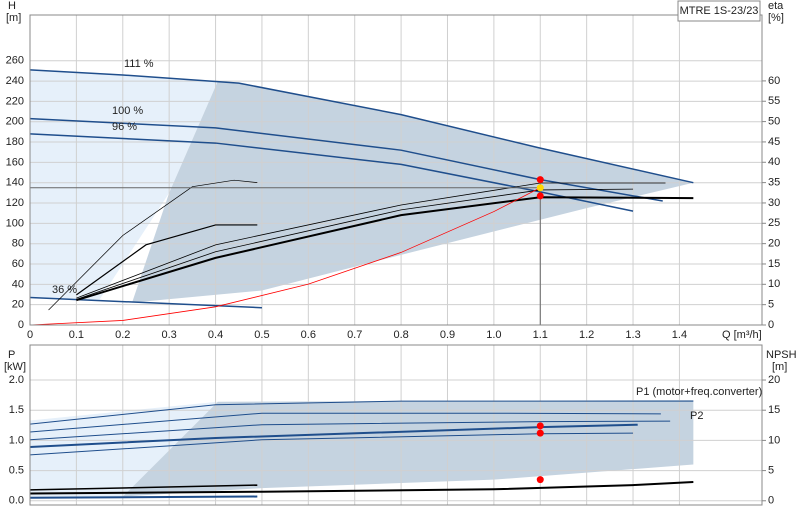 This screenshot has width=800, height=520. What do you see at coordinates (21, 325) in the screenshot?
I see `y-tick-label: 0` at bounding box center [21, 325].